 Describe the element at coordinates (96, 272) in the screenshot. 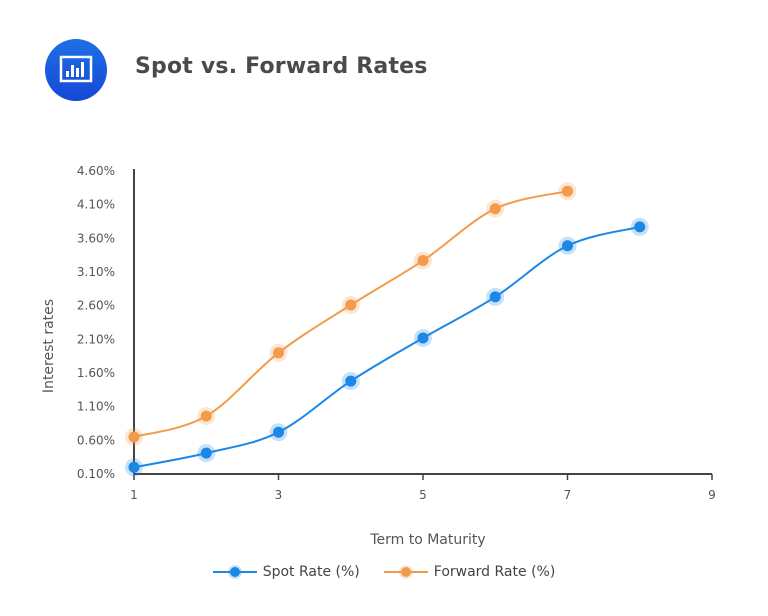

I see `y-tick-label: 3.10%` at that location.